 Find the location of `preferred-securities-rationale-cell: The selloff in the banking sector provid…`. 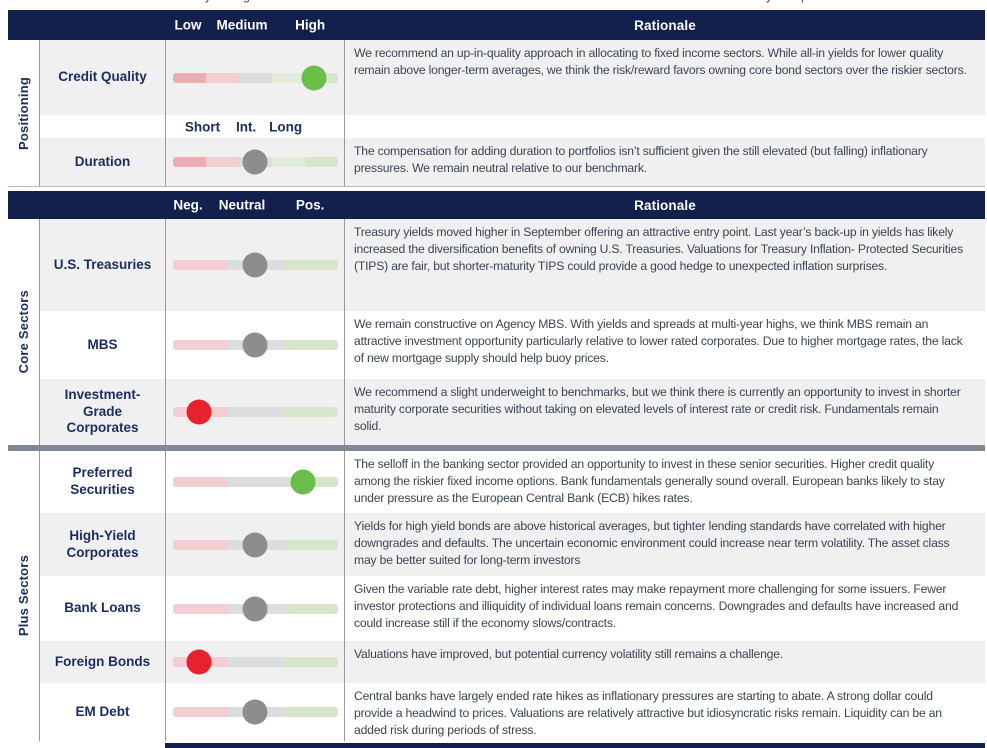

preferred-securities-rationale-cell: The selloff in the banking sector provid… is located at coordinates (665, 482).